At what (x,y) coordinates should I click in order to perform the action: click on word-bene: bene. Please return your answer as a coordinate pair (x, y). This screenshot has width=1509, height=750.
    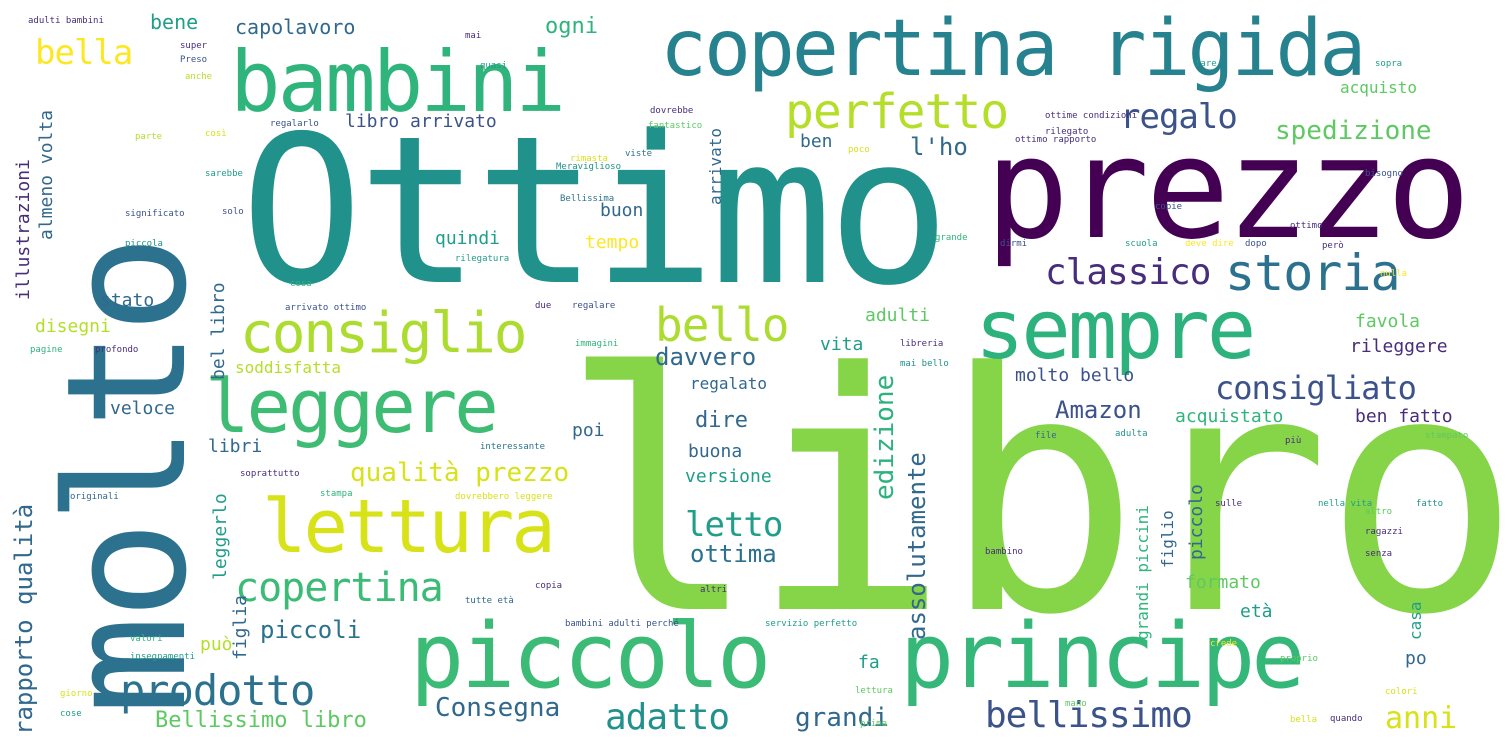
    Looking at the image, I should click on (174, 22).